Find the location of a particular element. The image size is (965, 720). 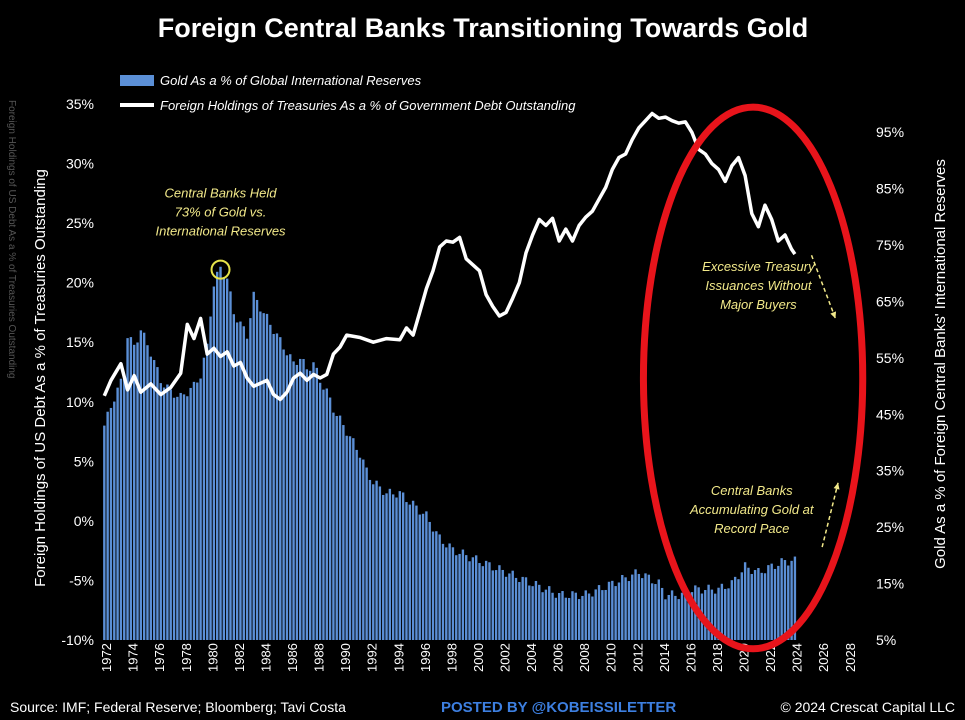

y-right-tick-label: 5% is located at coordinates (886, 640).